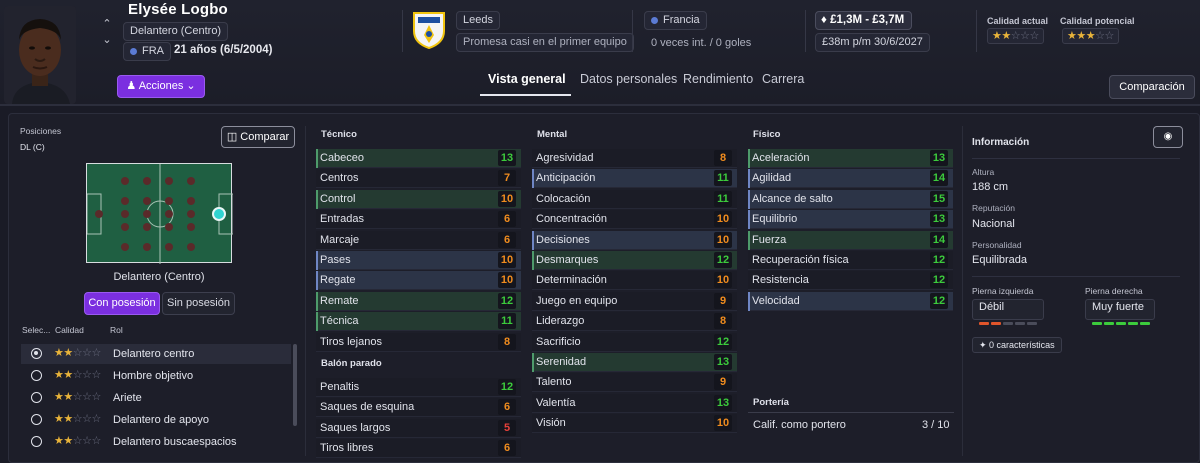 Image resolution: width=1200 pixels, height=463 pixels. I want to click on attribute-name: Juego en equipo, so click(577, 300).